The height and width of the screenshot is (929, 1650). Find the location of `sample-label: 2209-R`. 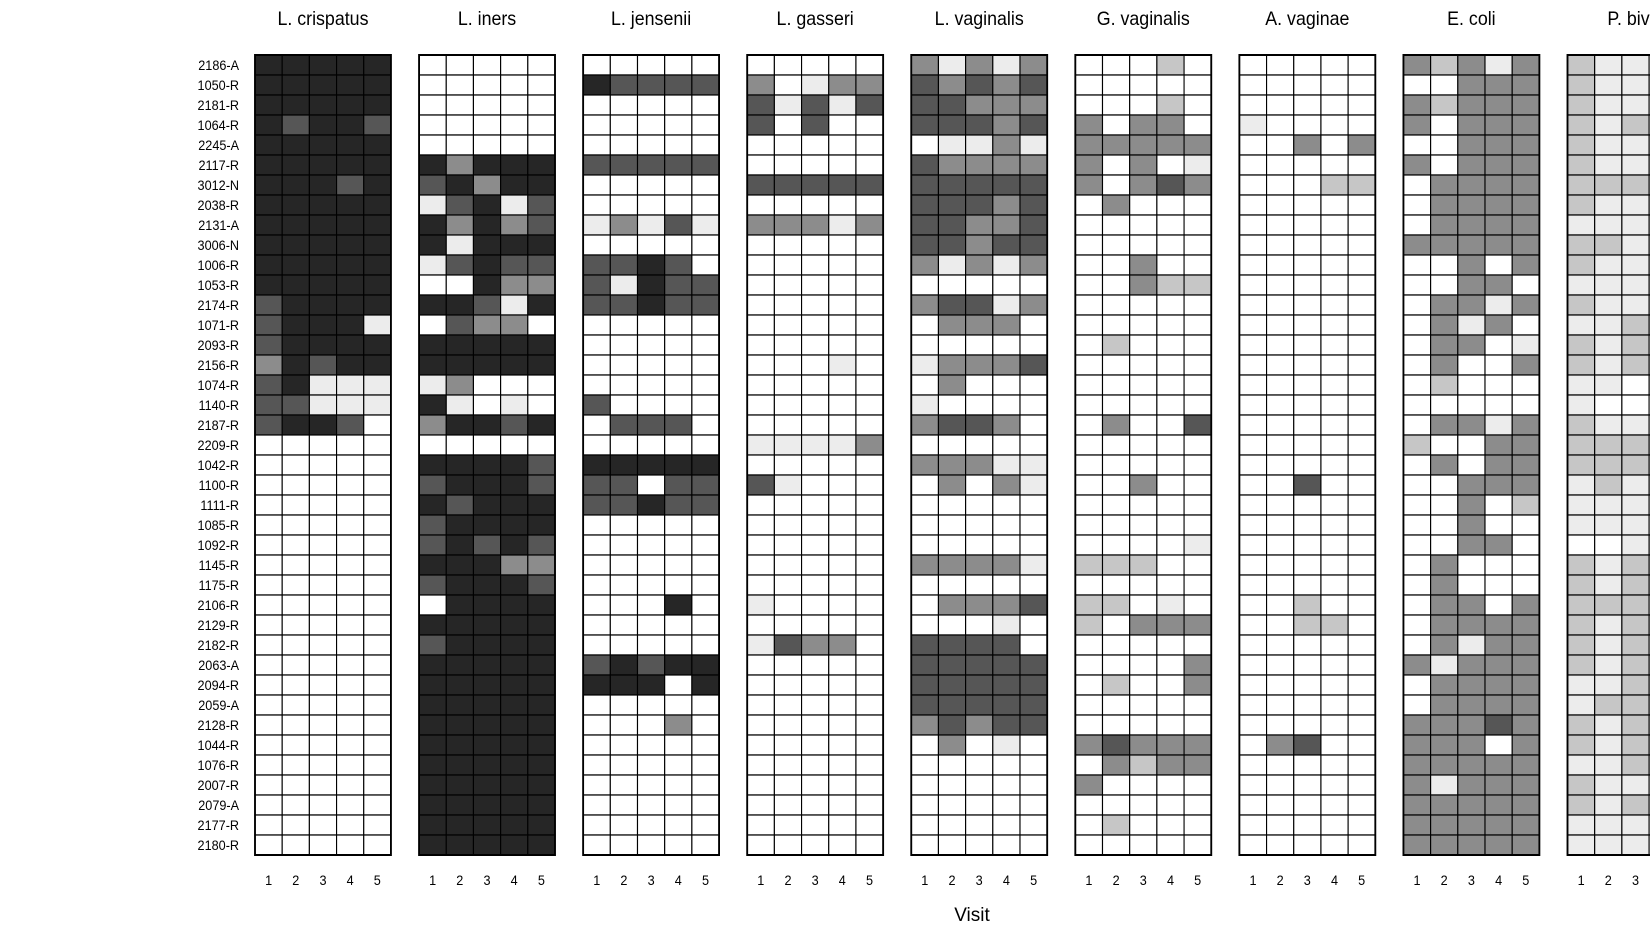

sample-label: 2209-R is located at coordinates (219, 445).